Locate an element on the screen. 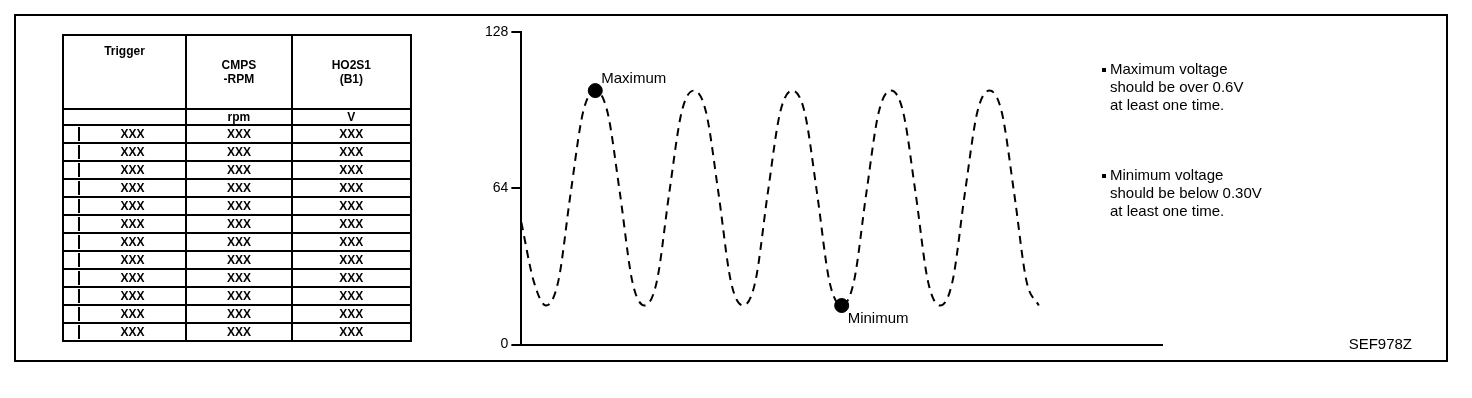  text: SEF978Z is located at coordinates (1380, 343).